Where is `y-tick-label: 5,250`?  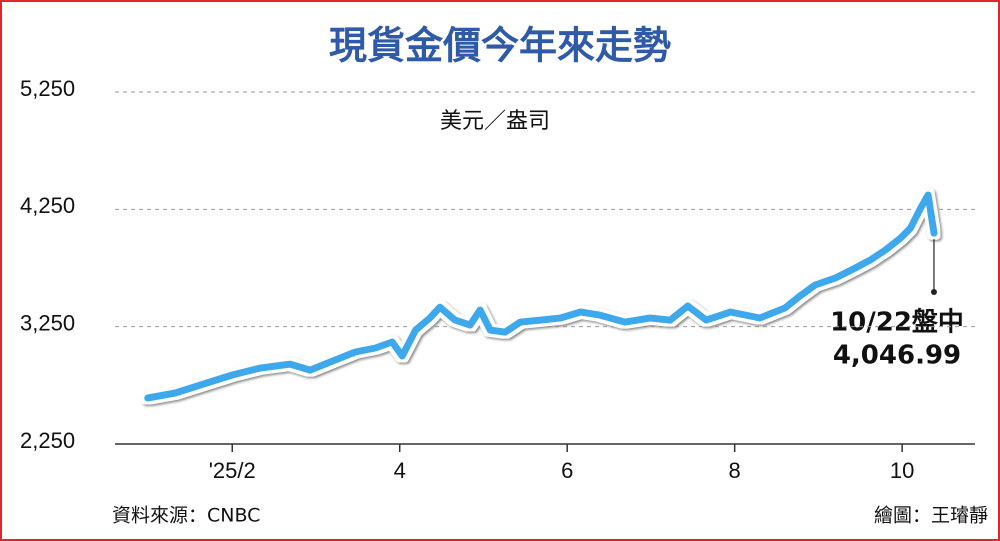 y-tick-label: 5,250 is located at coordinates (47, 88).